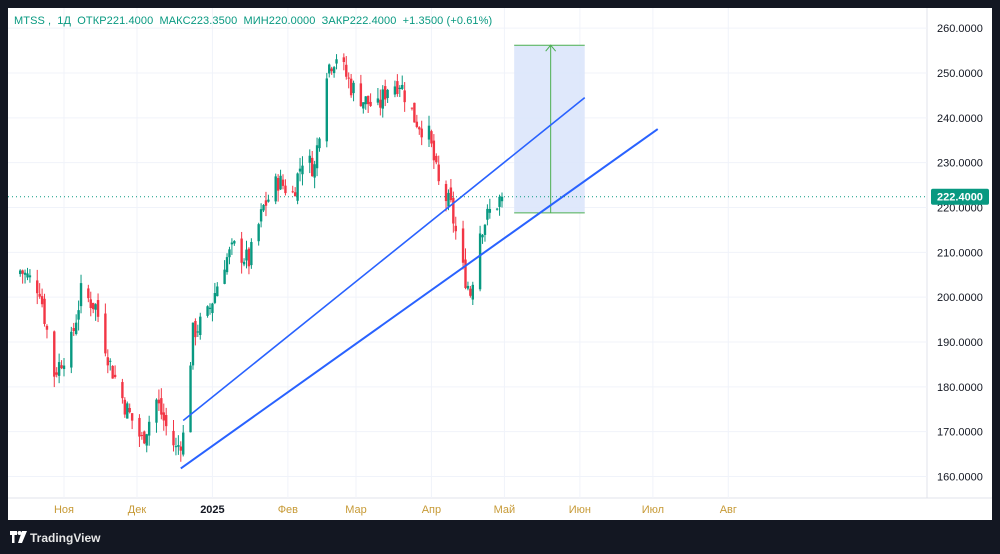  Describe the element at coordinates (137, 510) in the screenshot. I see `x-tick-label: Дек` at that location.